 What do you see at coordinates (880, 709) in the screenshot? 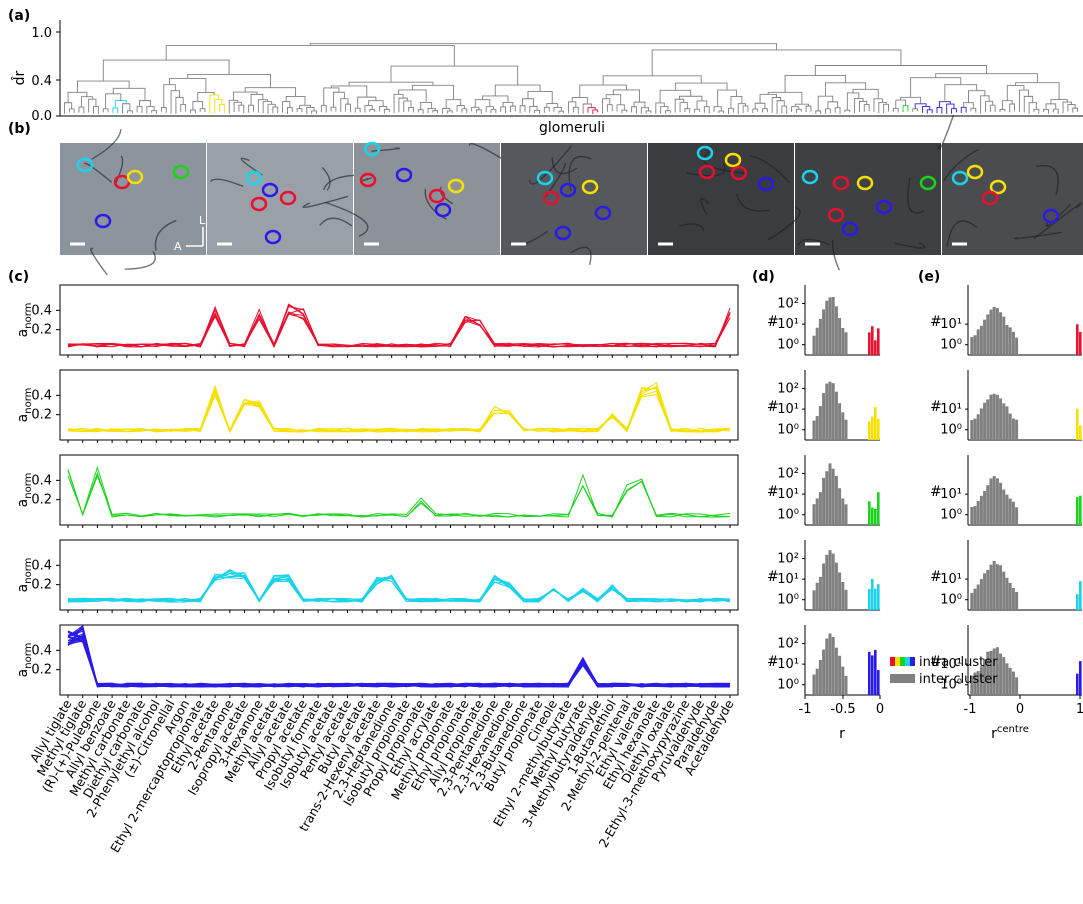
I see `histogram-xtick-label: 0` at bounding box center [880, 709].